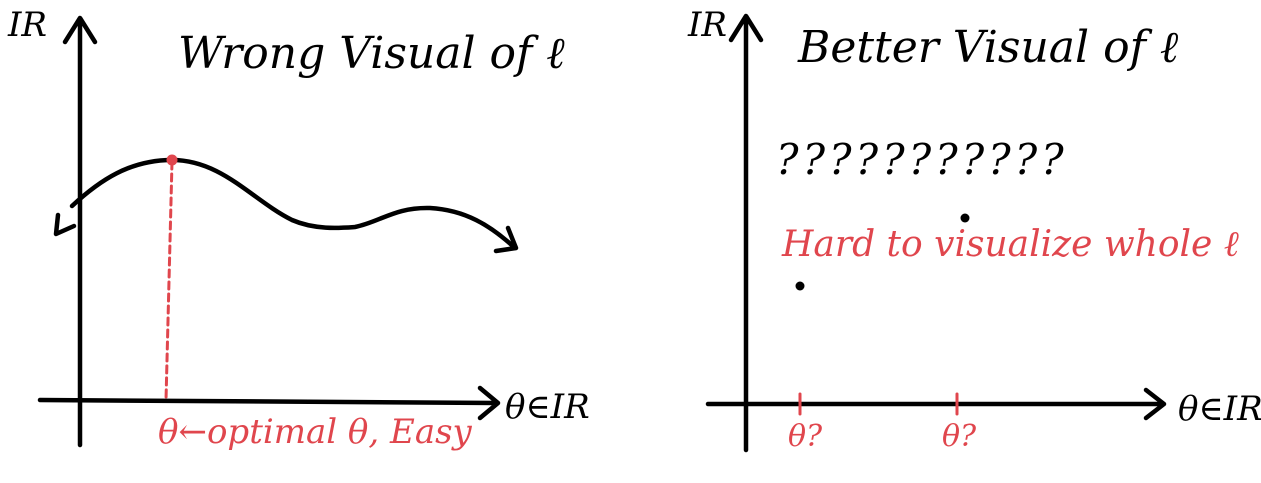  What do you see at coordinates (547, 407) in the screenshot?
I see `left-x-axis-label: θ∈IR` at bounding box center [547, 407].